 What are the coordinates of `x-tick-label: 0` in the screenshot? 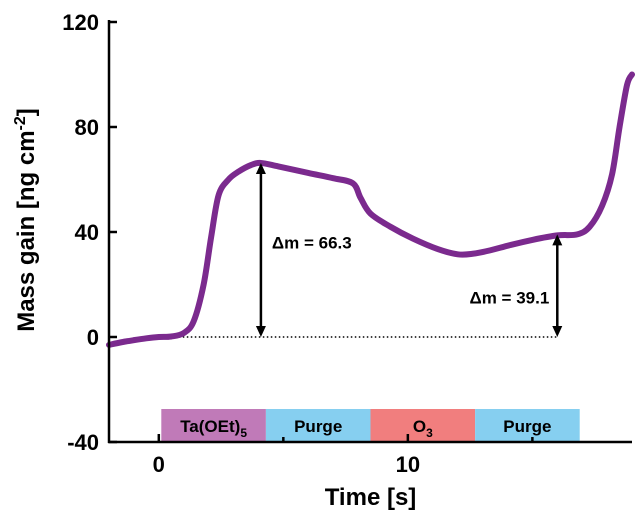 It's located at (159, 464).